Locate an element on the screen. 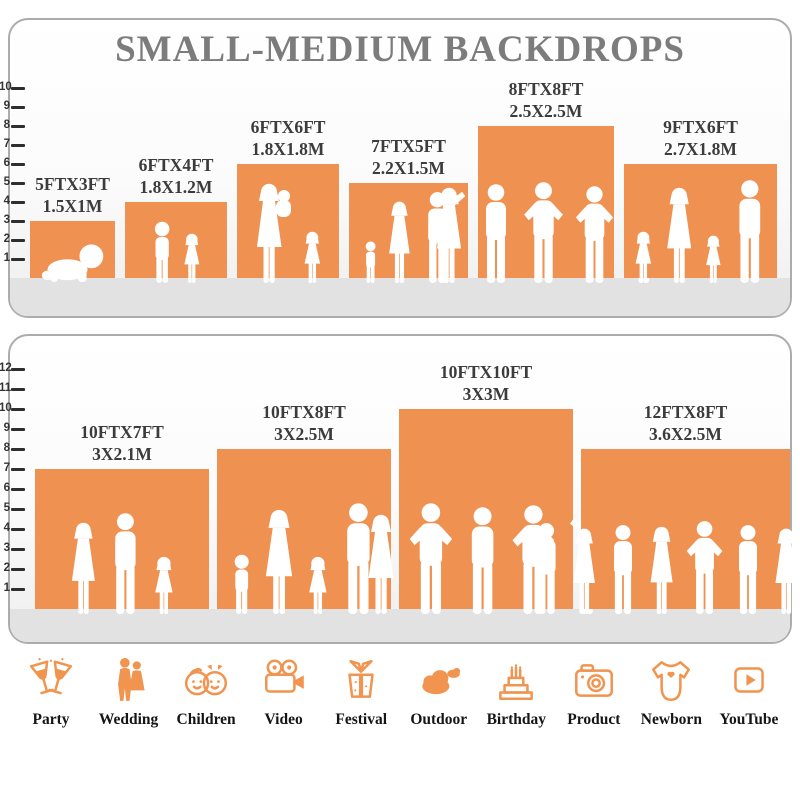  category-label: Outdoor is located at coordinates (439, 719).